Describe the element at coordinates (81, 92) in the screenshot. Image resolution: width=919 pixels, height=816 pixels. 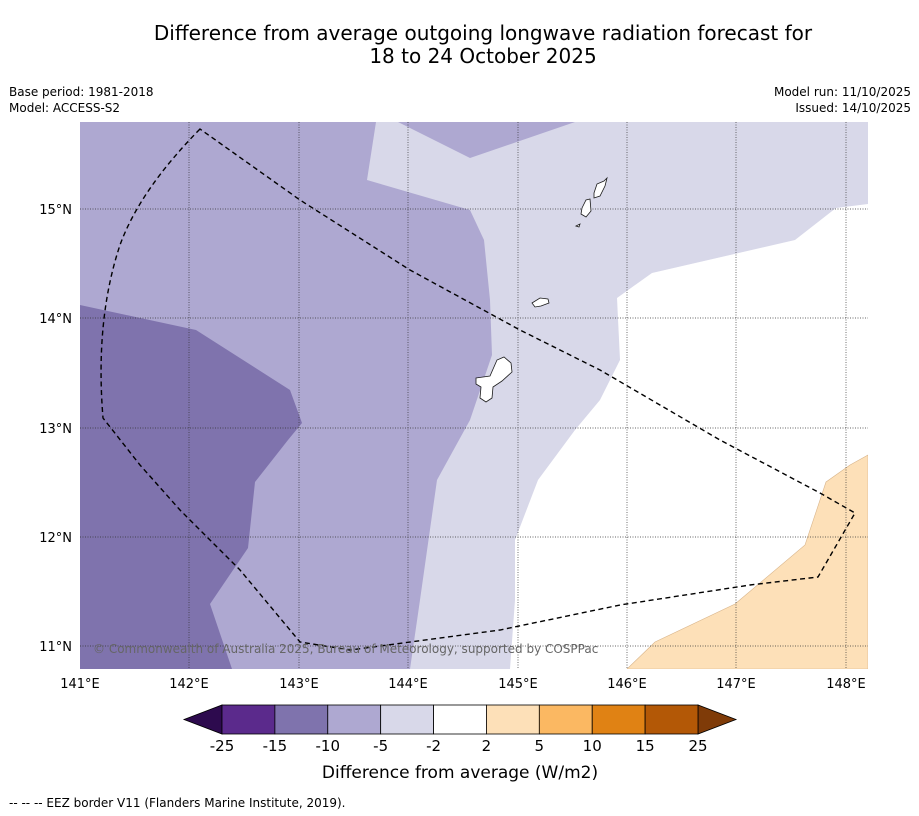
I see `base-period: Base period: 1981-2018` at that location.